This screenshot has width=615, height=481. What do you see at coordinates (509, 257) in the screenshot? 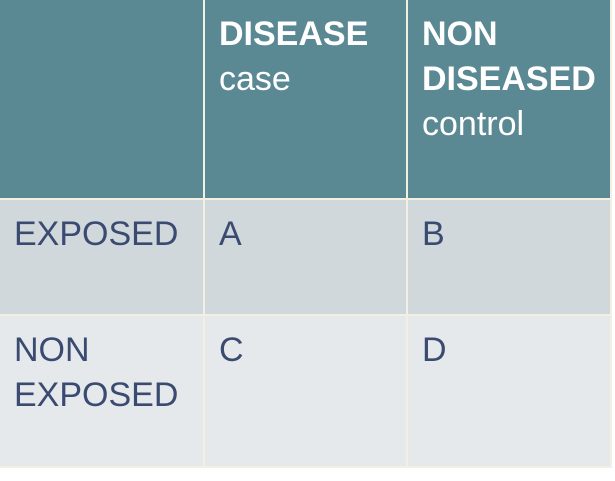
I see `cell: B` at bounding box center [509, 257].